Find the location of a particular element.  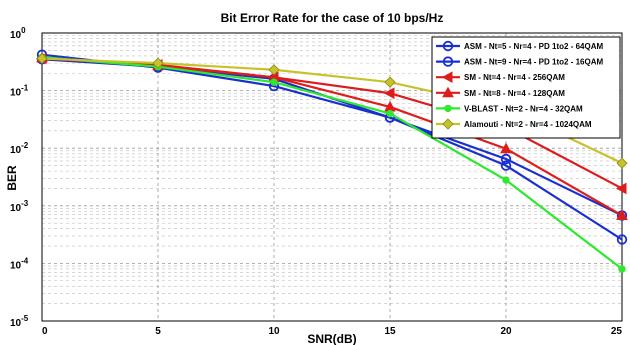

y-axis-ticks: 10⁻⁵ 10⁻⁴ 10⁻³ 10⁻² 10⁻¹ 10⁰ is located at coordinates (19, 177).